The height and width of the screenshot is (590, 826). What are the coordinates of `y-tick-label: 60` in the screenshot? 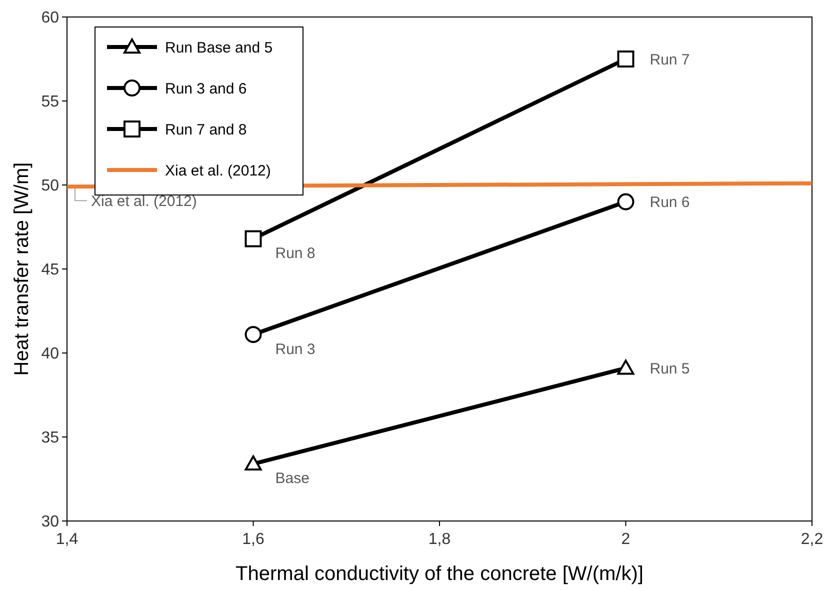 It's located at (50, 18).